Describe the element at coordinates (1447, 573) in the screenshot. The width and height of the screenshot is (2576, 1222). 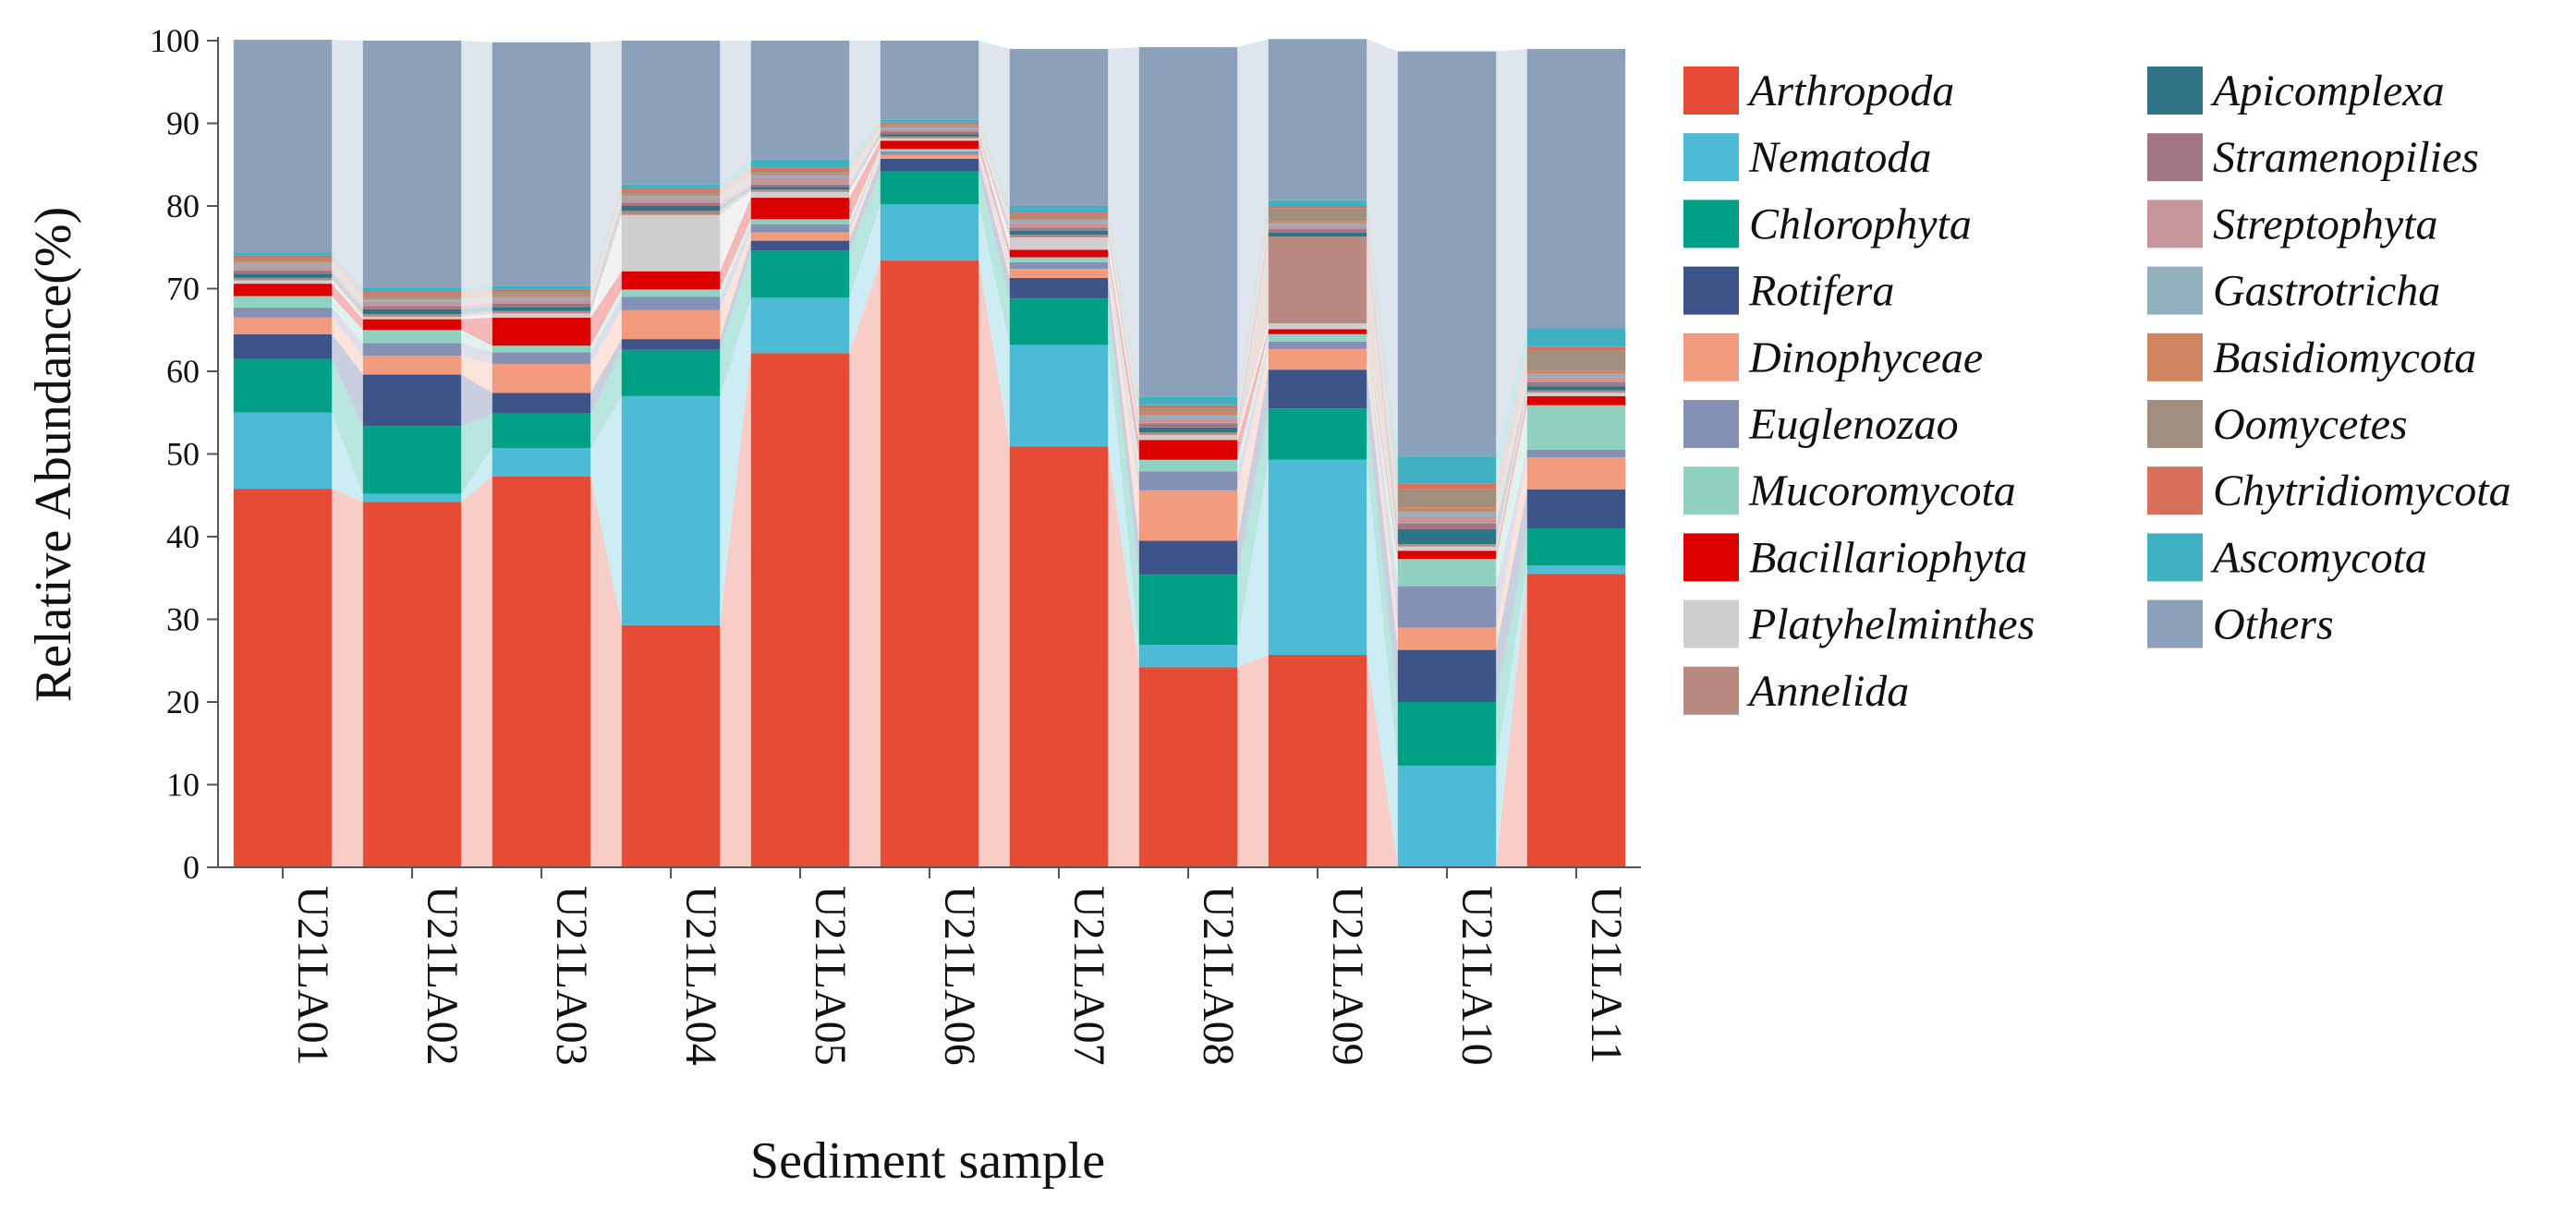
I see `bar-segment-mucoromycota-u21la10` at that location.